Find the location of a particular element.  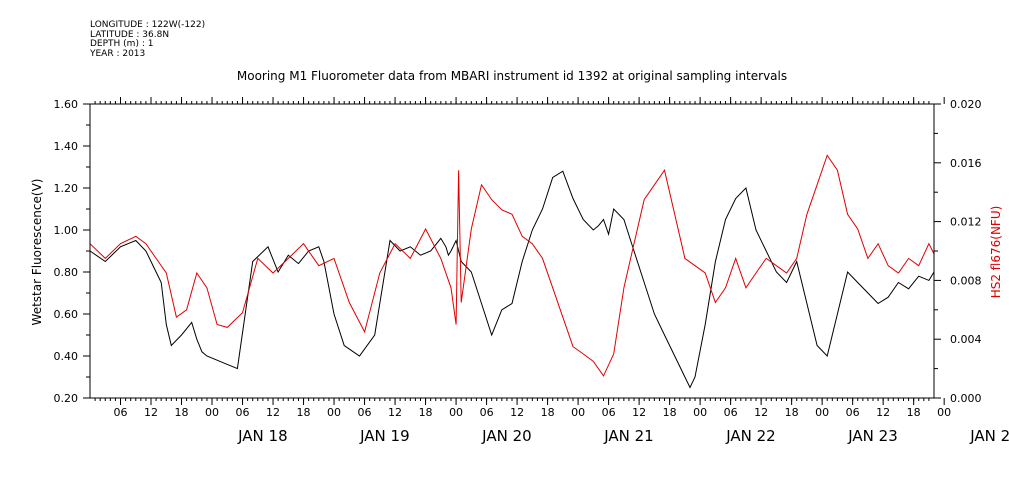

longitude-label: LONGITUDE : 122W(-122) is located at coordinates (148, 25).